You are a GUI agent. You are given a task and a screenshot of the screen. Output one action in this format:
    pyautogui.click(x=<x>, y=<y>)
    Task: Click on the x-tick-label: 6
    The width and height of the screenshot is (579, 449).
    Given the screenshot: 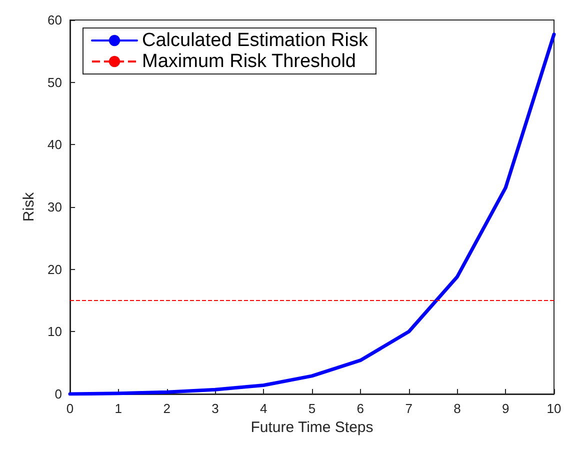 What is the action you would take?
    pyautogui.click(x=360, y=408)
    